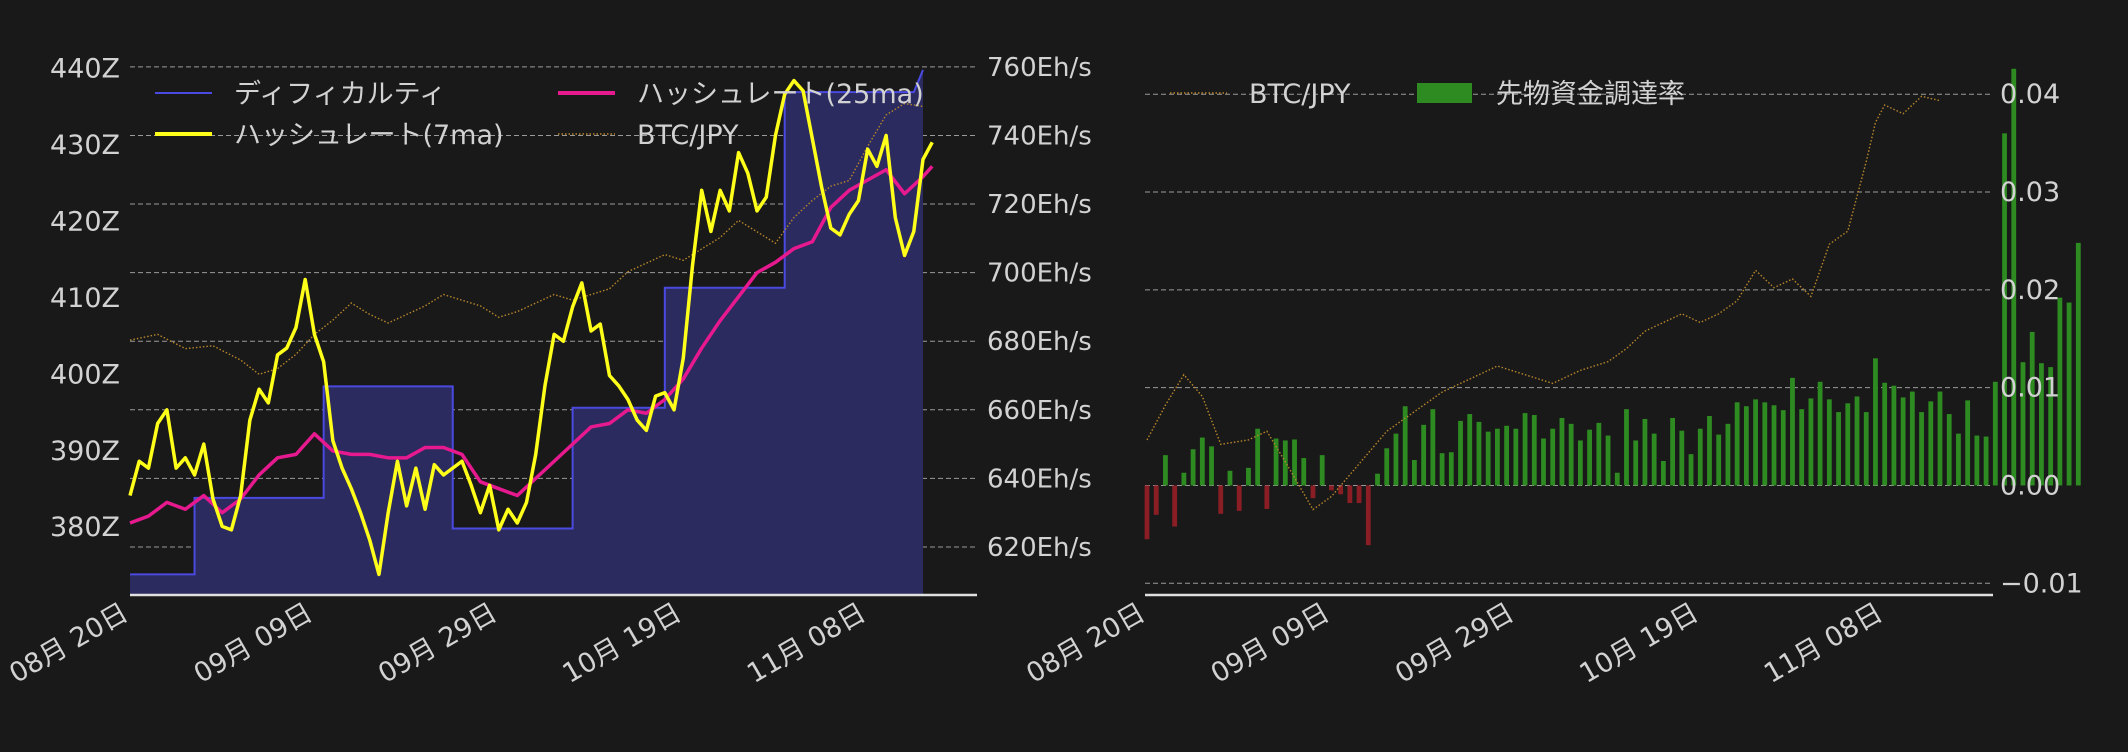  I want to click on legend-difficulty-label: ディフィカルティ, so click(340, 94).